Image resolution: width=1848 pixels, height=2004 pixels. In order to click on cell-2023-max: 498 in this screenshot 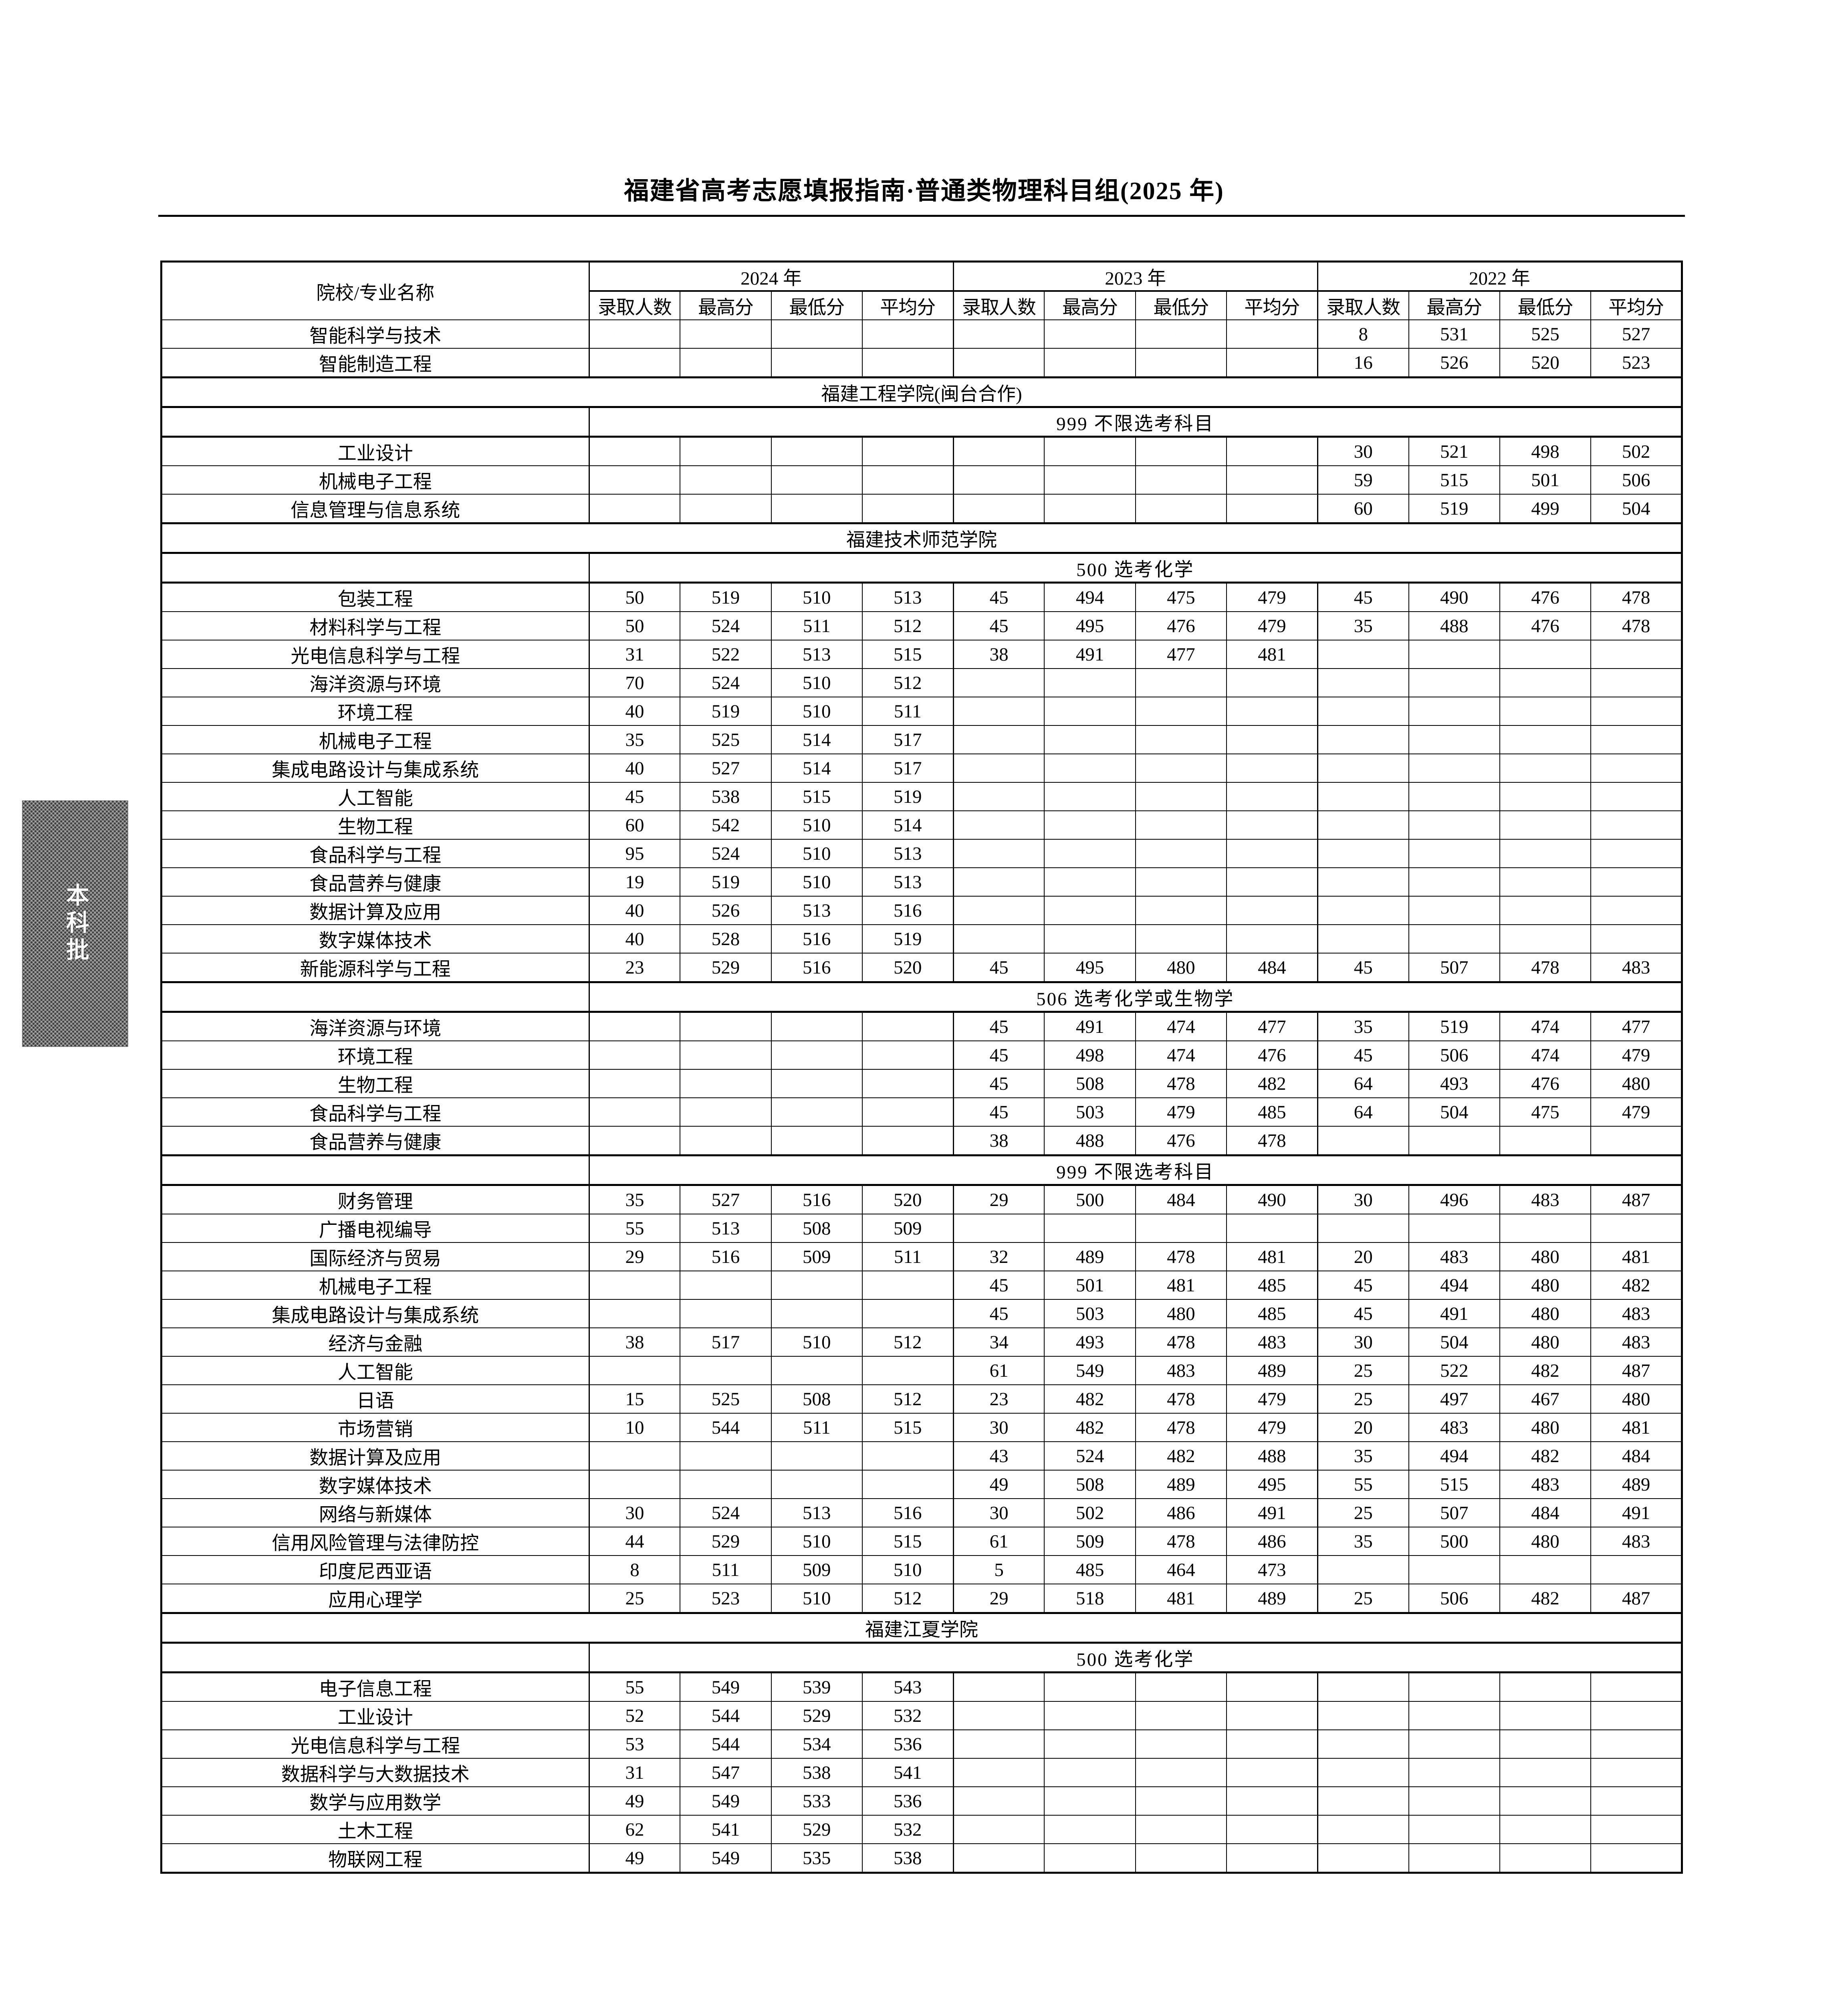, I will do `click(1090, 1055)`.